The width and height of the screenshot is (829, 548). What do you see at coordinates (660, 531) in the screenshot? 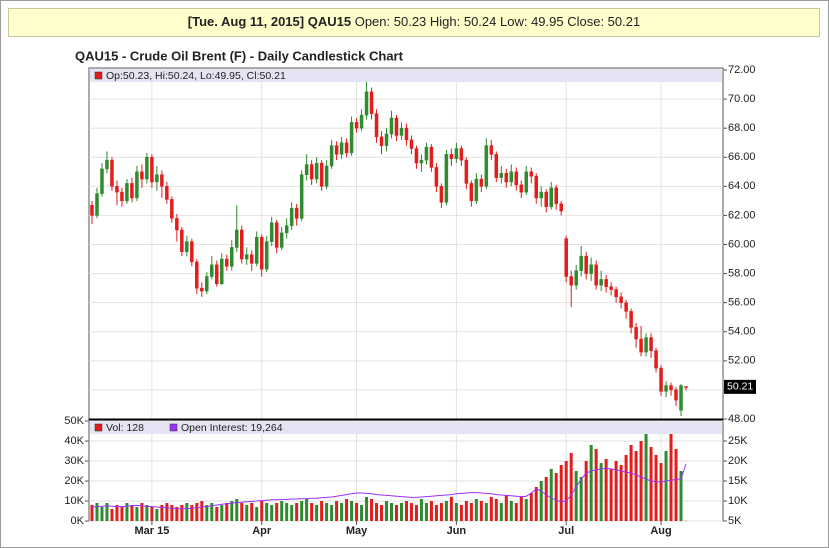
I see `x-tick-label: Aug` at bounding box center [660, 531].